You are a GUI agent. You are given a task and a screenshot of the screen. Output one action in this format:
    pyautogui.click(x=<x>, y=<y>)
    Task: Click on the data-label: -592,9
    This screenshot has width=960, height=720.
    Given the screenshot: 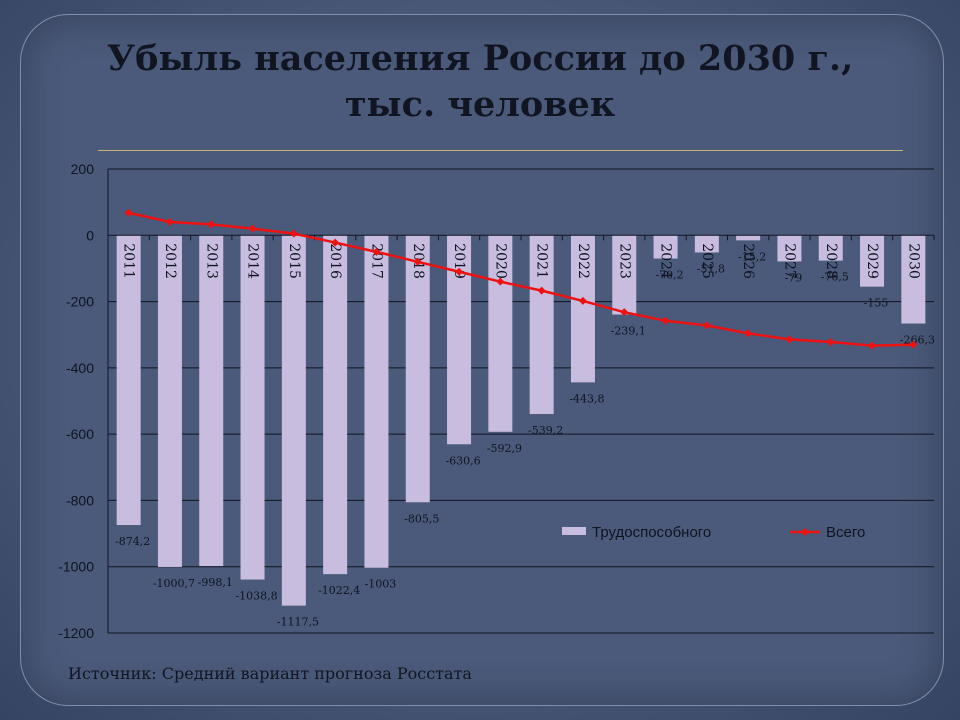 What is the action you would take?
    pyautogui.click(x=504, y=448)
    